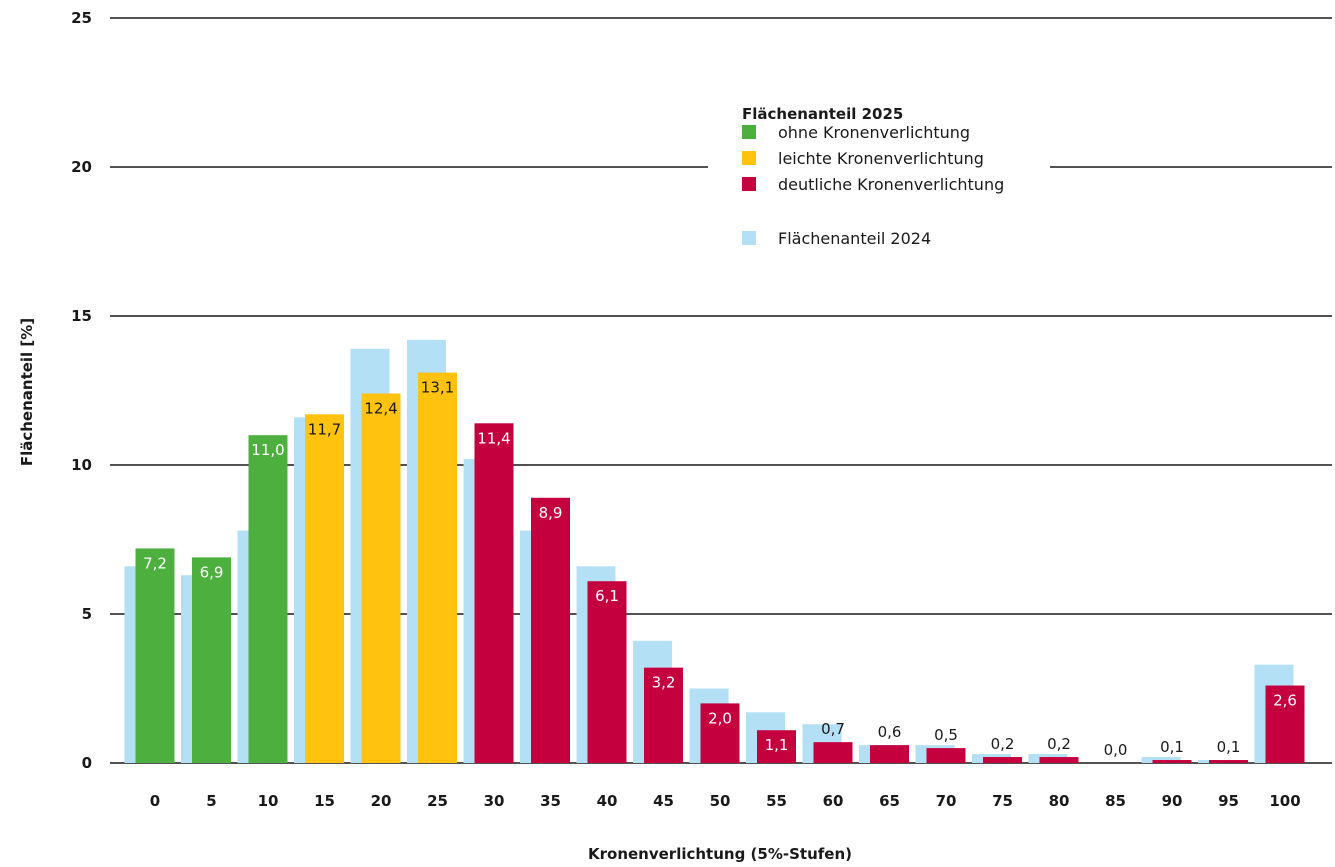 The width and height of the screenshot is (1335, 867). What do you see at coordinates (27, 392) in the screenshot?
I see `y-axis-title: Flächenanteil [%]` at bounding box center [27, 392].